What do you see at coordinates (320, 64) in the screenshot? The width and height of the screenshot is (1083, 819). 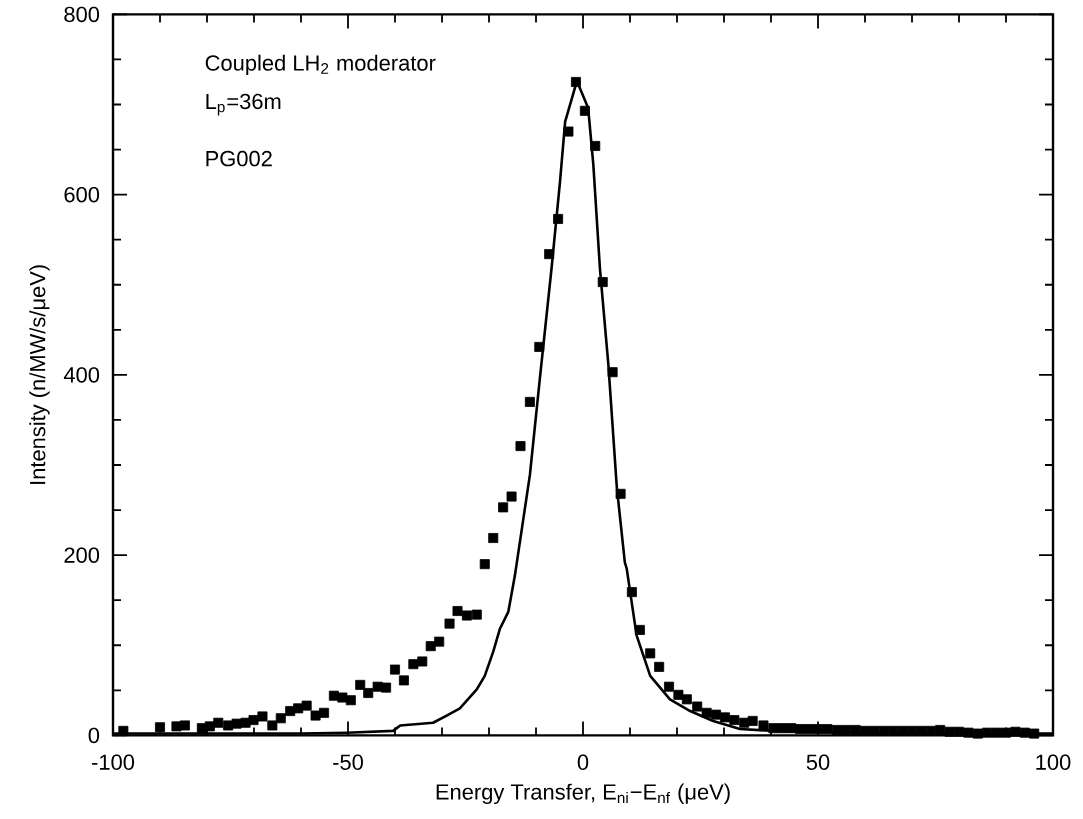 I see `annotation: Coupled LH$_{2}$ moderator` at bounding box center [320, 64].